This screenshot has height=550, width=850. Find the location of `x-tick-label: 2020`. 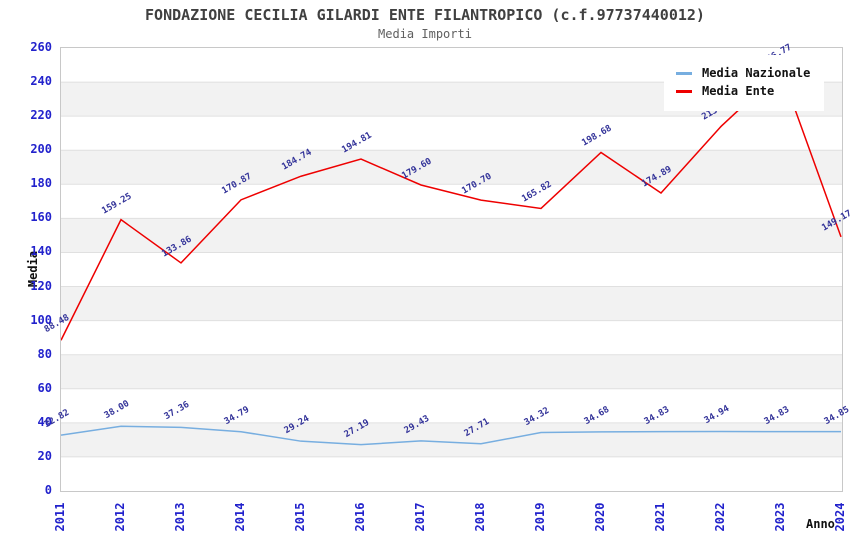

x-tick-label: 2020 is located at coordinates (600, 517).